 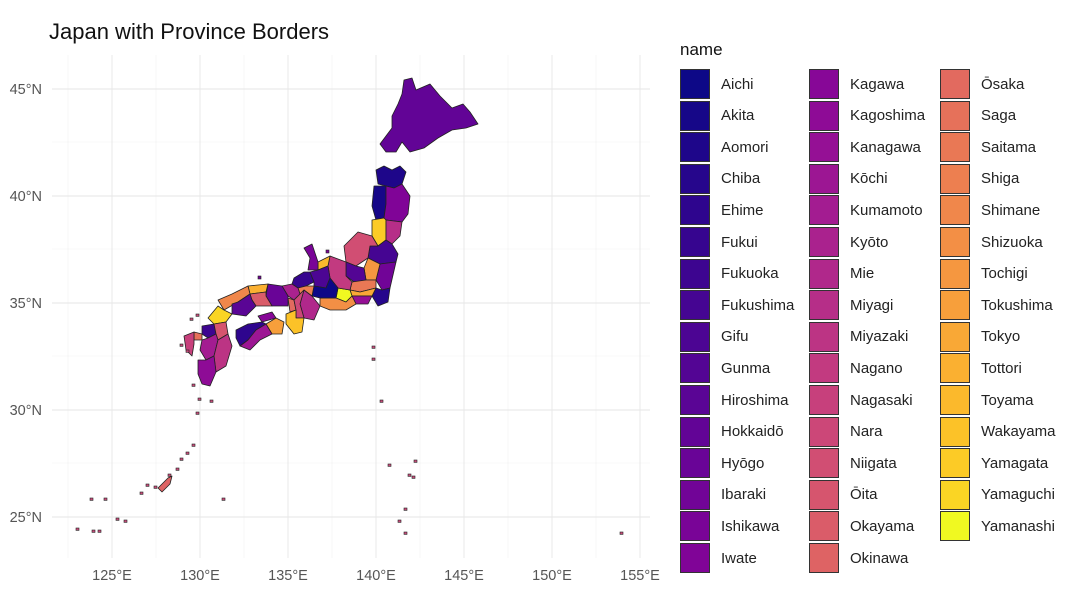 I want to click on legend-item: Ehime, so click(x=722, y=210).